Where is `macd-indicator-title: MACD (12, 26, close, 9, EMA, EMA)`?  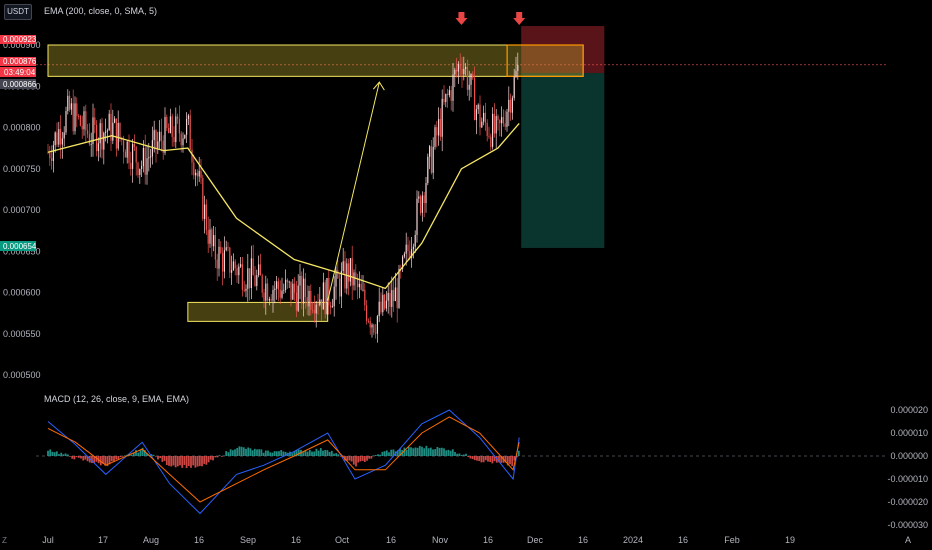 macd-indicator-title: MACD (12, 26, close, 9, EMA, EMA) is located at coordinates (116, 399).